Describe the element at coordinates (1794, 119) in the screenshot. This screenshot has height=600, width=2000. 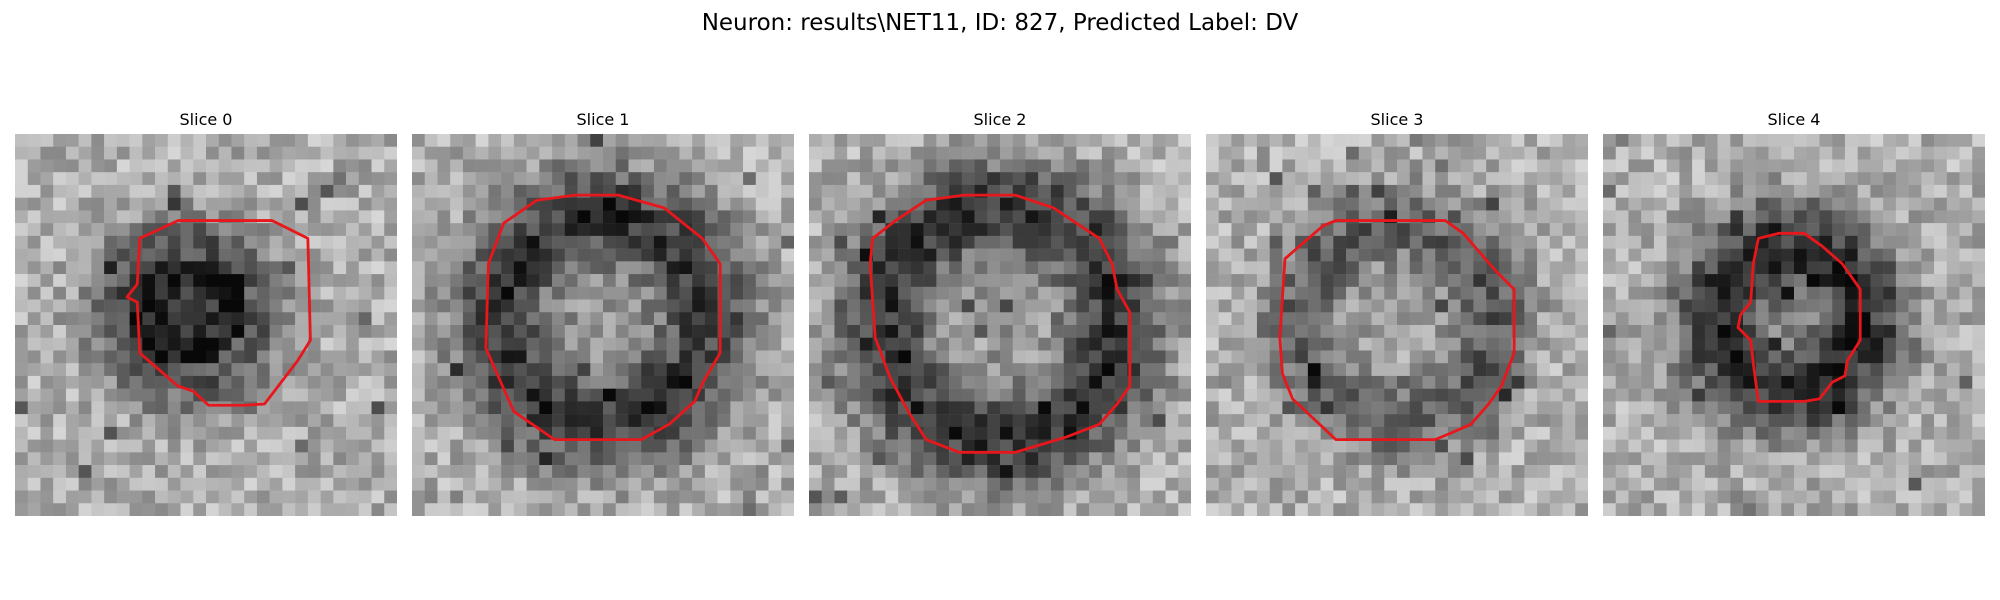
I see `slice-title: Slice 4` at that location.